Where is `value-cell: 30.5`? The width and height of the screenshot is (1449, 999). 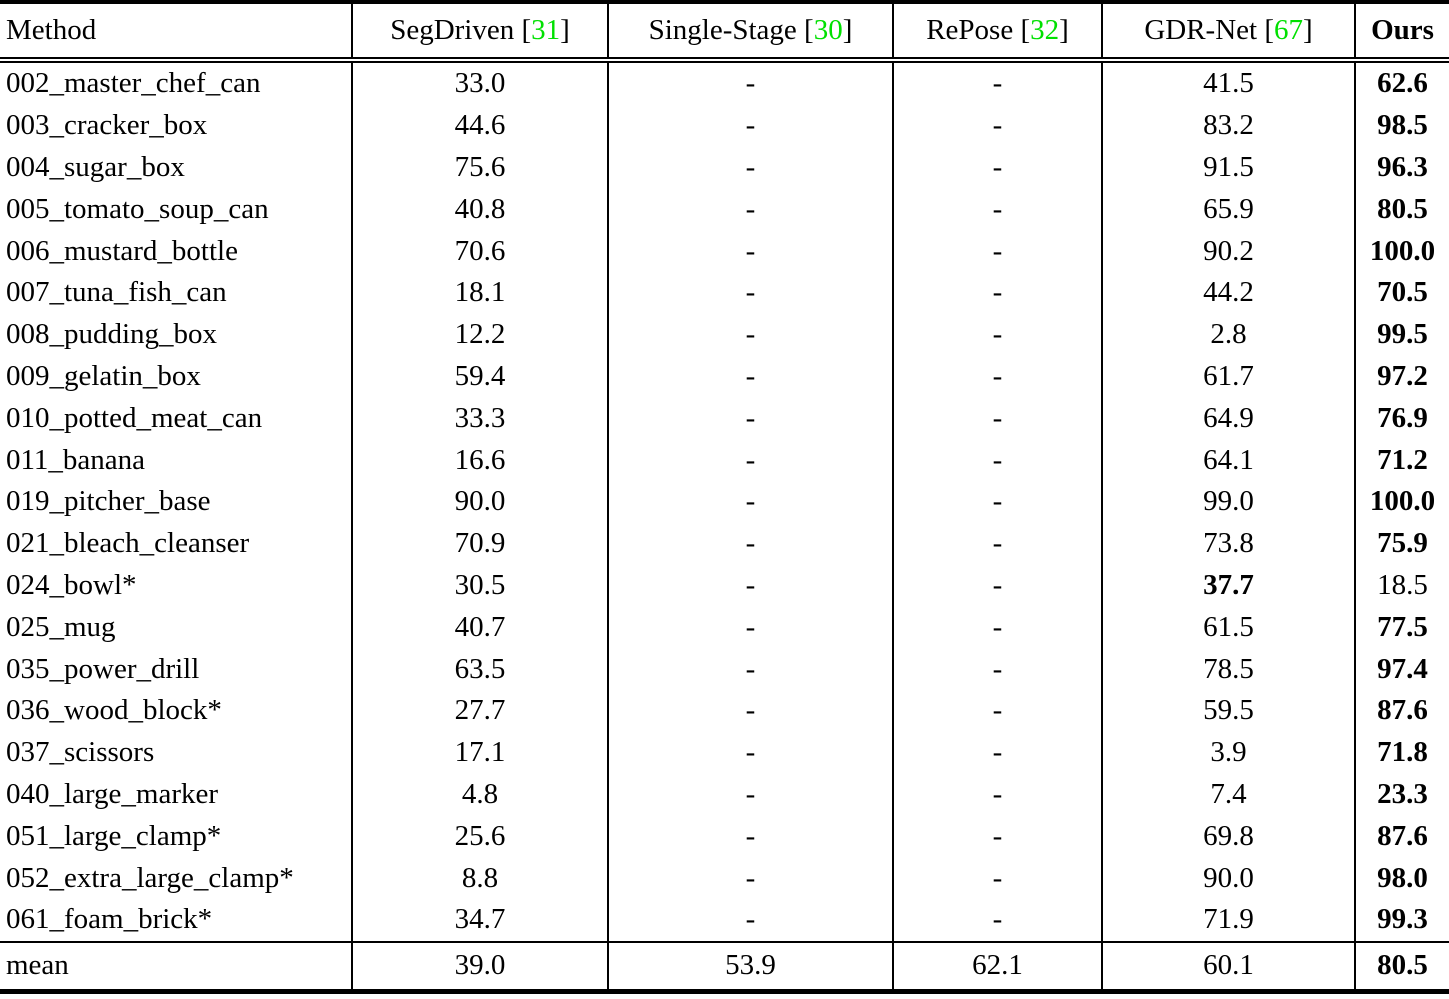 value-cell: 30.5 is located at coordinates (479, 585).